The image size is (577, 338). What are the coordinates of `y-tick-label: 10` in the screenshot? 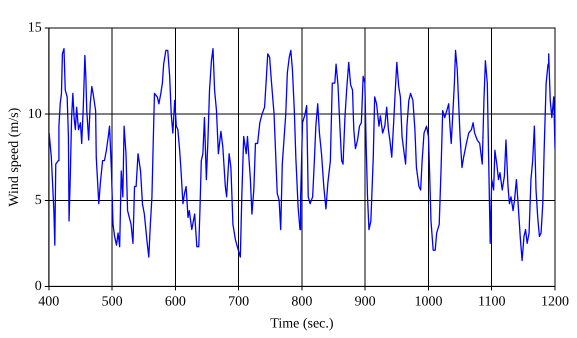 It's located at (35, 114).